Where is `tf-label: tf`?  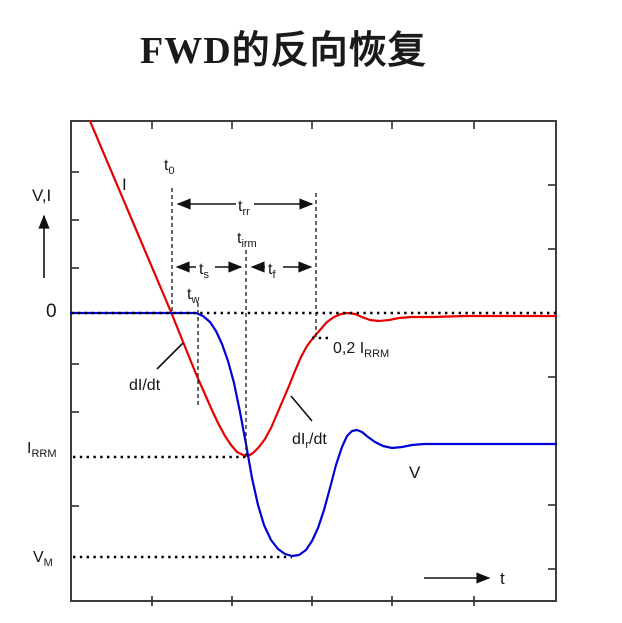
tf-label: tf is located at coordinates (272, 271).